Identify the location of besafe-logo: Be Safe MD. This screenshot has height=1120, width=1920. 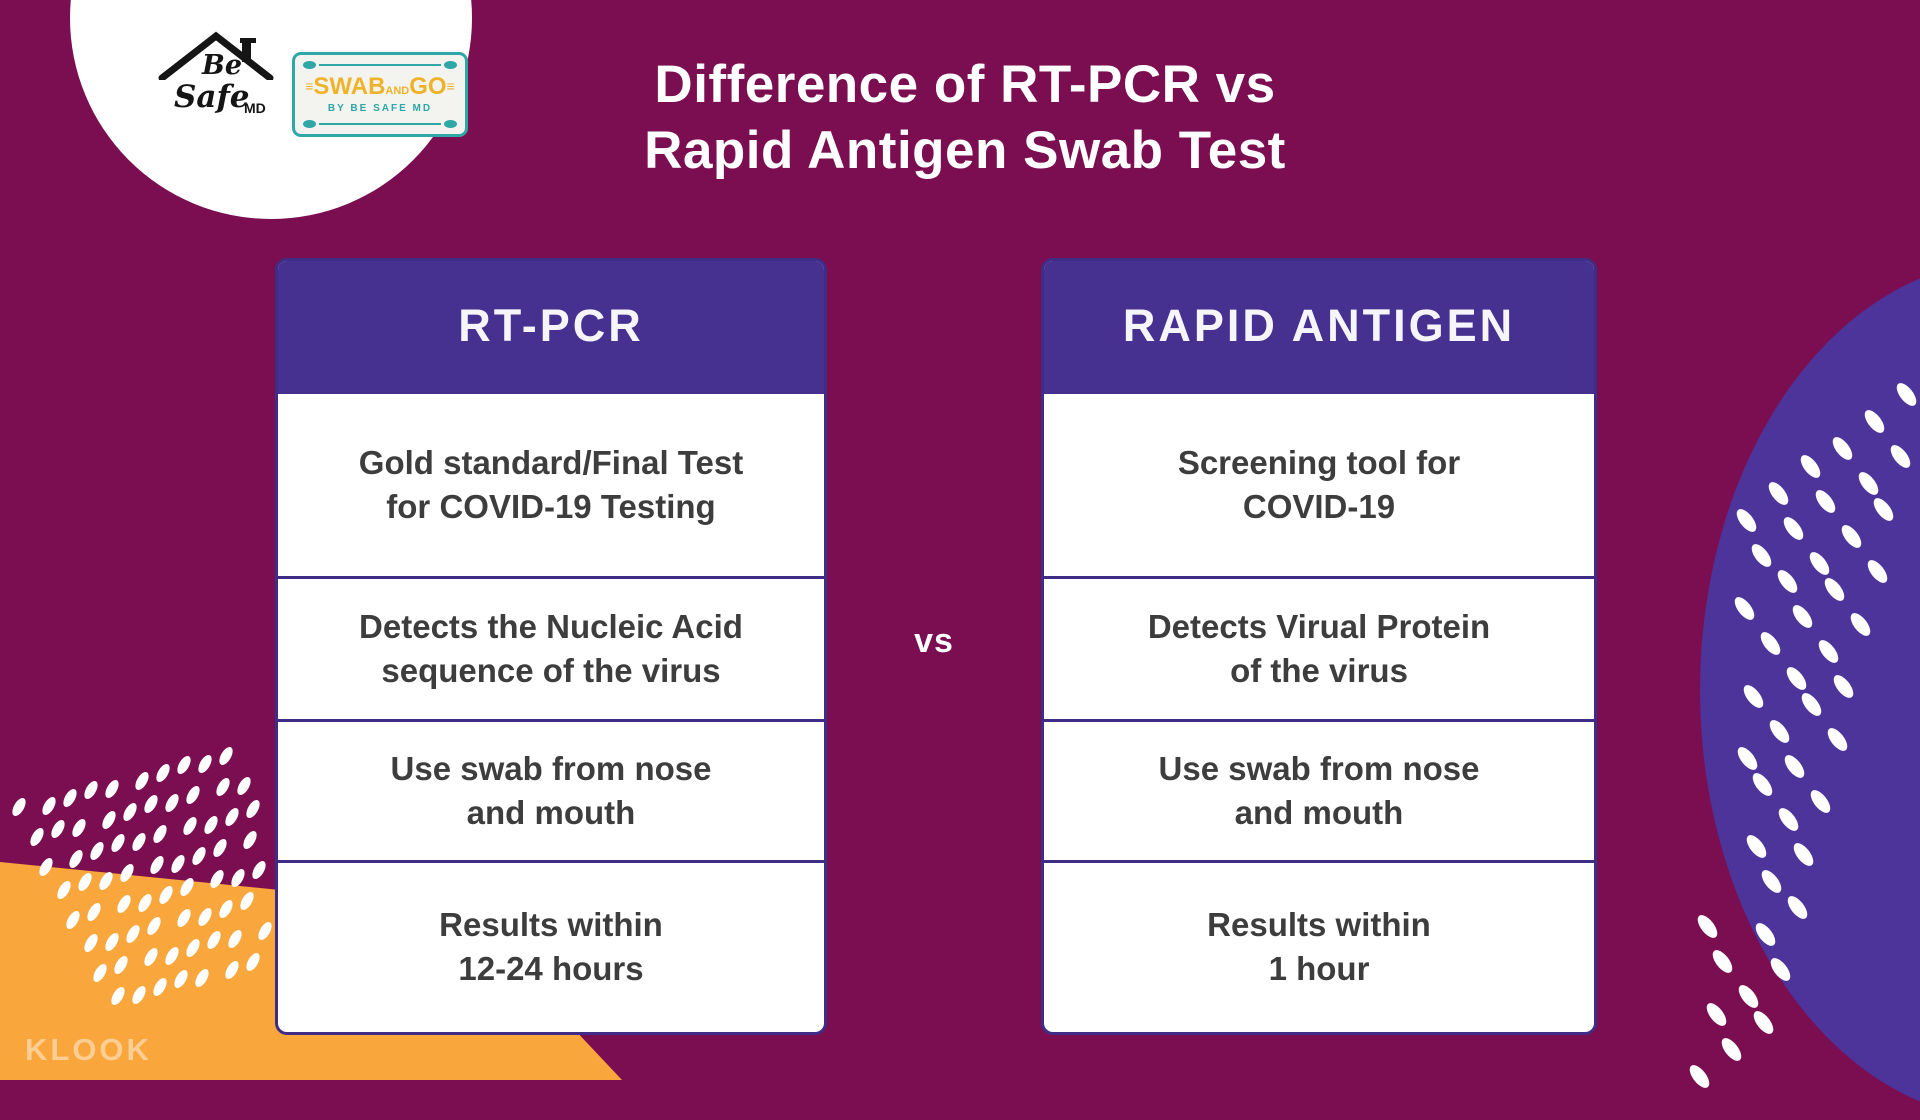
(218, 85).